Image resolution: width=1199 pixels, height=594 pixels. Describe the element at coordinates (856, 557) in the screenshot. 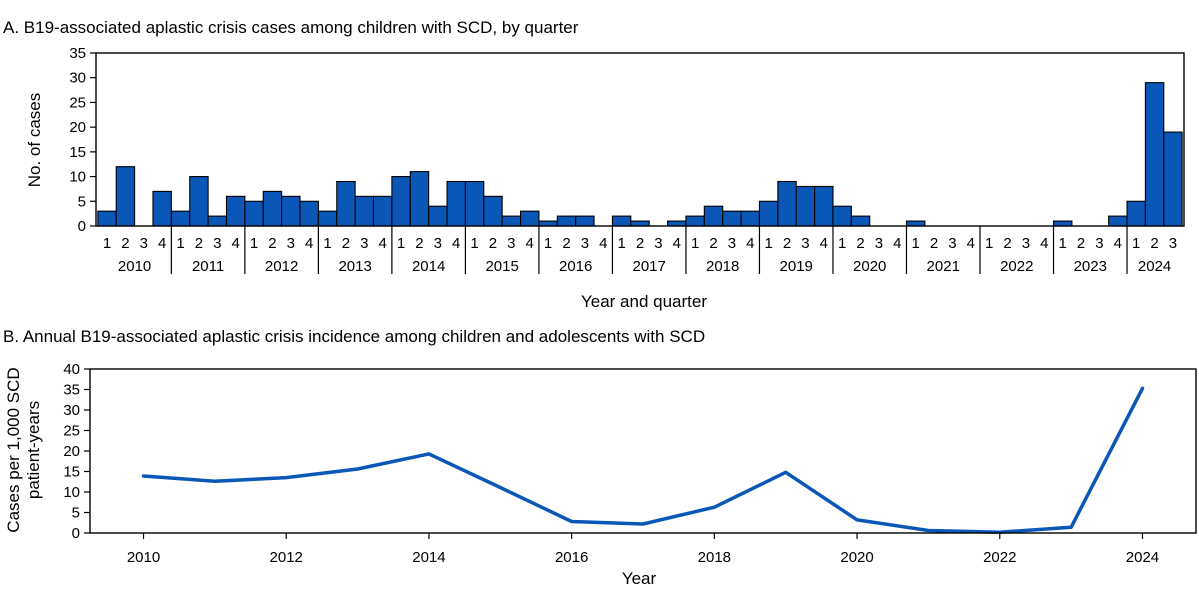

I see `panel-b-x-tick-label: 2020` at that location.